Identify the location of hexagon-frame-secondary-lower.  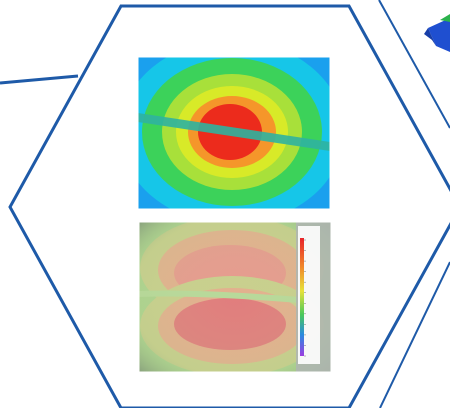
(414, 334).